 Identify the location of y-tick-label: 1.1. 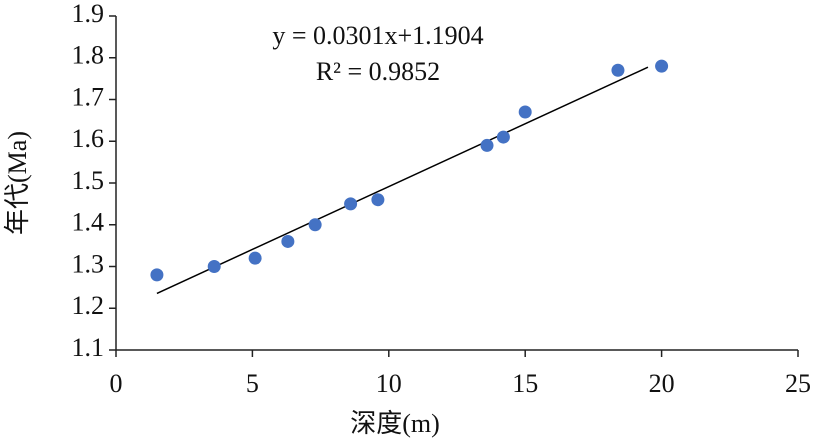
(88, 347).